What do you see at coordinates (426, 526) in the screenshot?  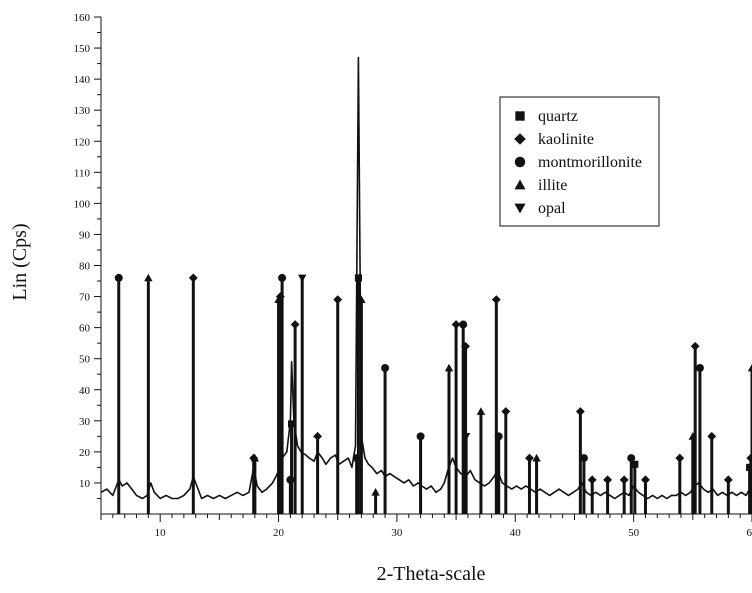 I see `x-ticks: 10 20 30 40 50 60` at bounding box center [426, 526].